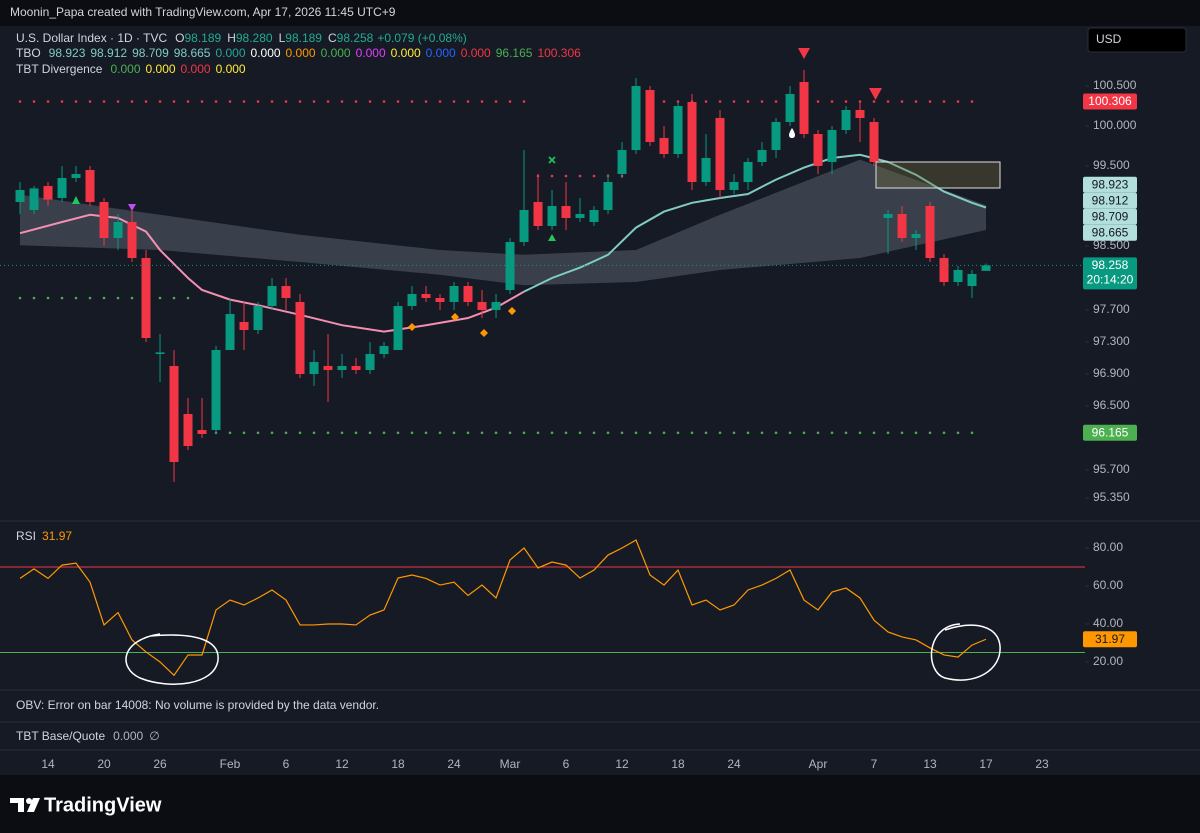 This screenshot has width=1200, height=833. Describe the element at coordinates (91, 38) in the screenshot. I see `symbol: U.S. Dollar Index · 1D · TVC` at that location.